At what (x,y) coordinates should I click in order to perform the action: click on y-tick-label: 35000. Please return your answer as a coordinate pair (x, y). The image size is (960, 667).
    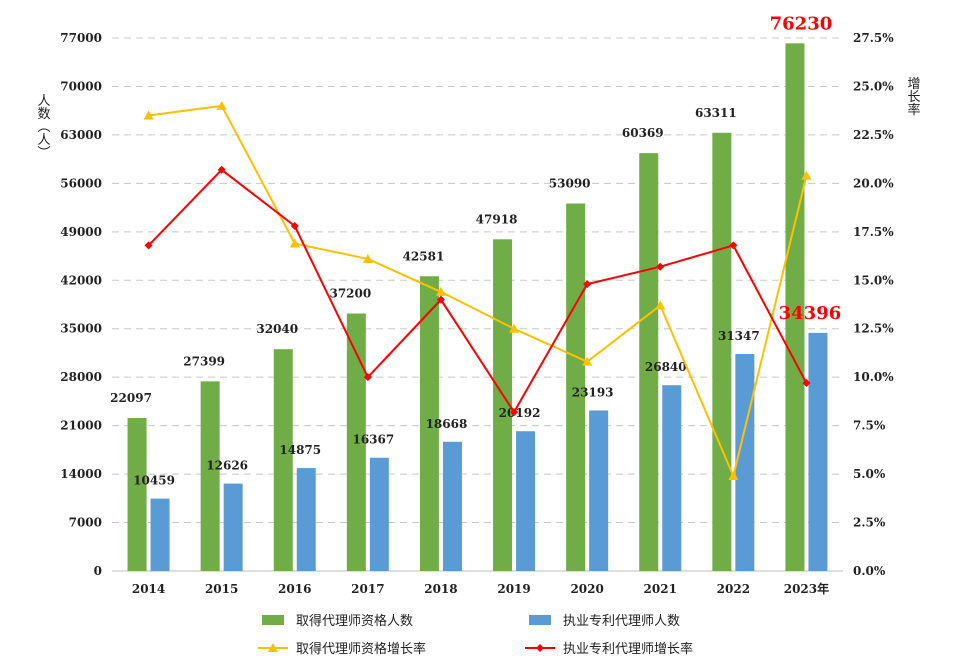
    Looking at the image, I should click on (81, 329).